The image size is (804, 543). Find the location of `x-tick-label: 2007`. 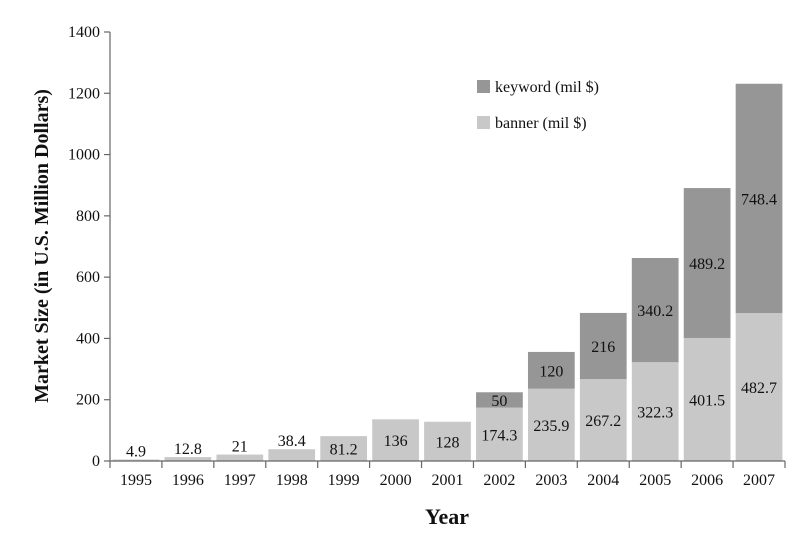

x-tick-label: 2007 is located at coordinates (759, 480).